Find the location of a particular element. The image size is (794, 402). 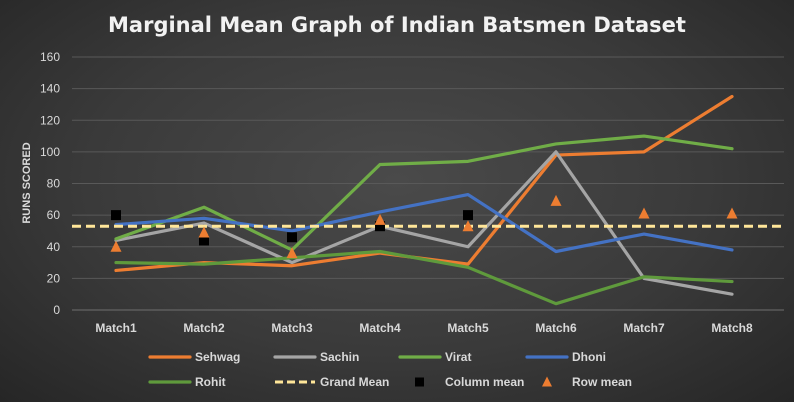

x-tick-label: Match3 is located at coordinates (292, 328).